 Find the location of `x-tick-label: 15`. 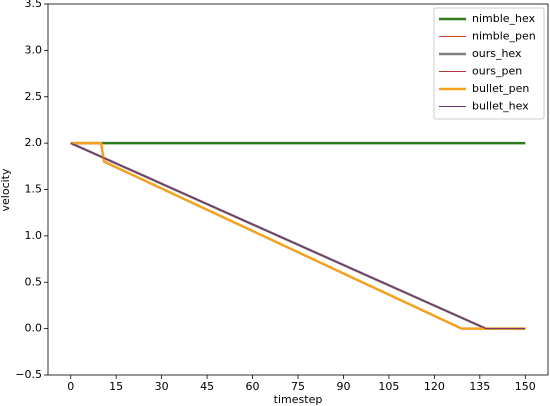

x-tick-label: 15 is located at coordinates (116, 386).